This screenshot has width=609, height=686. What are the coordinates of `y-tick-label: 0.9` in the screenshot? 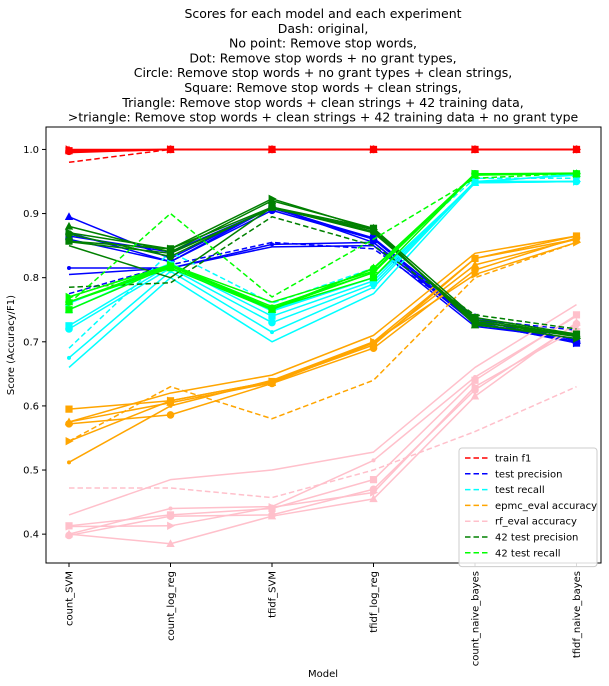 It's located at (31, 214).